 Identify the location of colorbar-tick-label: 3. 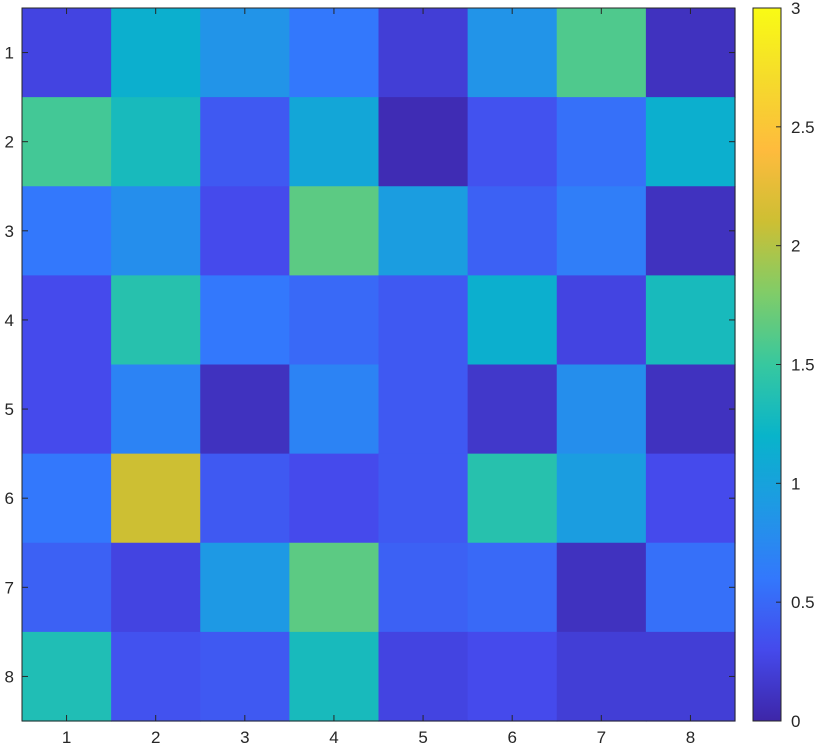
(795, 9).